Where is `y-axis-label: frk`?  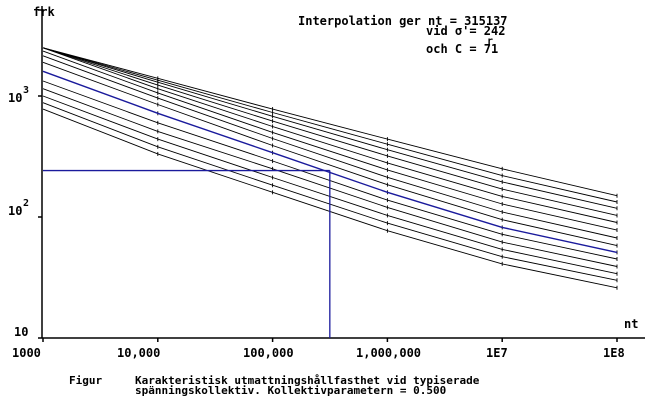 y-axis-label: frk is located at coordinates (44, 12).